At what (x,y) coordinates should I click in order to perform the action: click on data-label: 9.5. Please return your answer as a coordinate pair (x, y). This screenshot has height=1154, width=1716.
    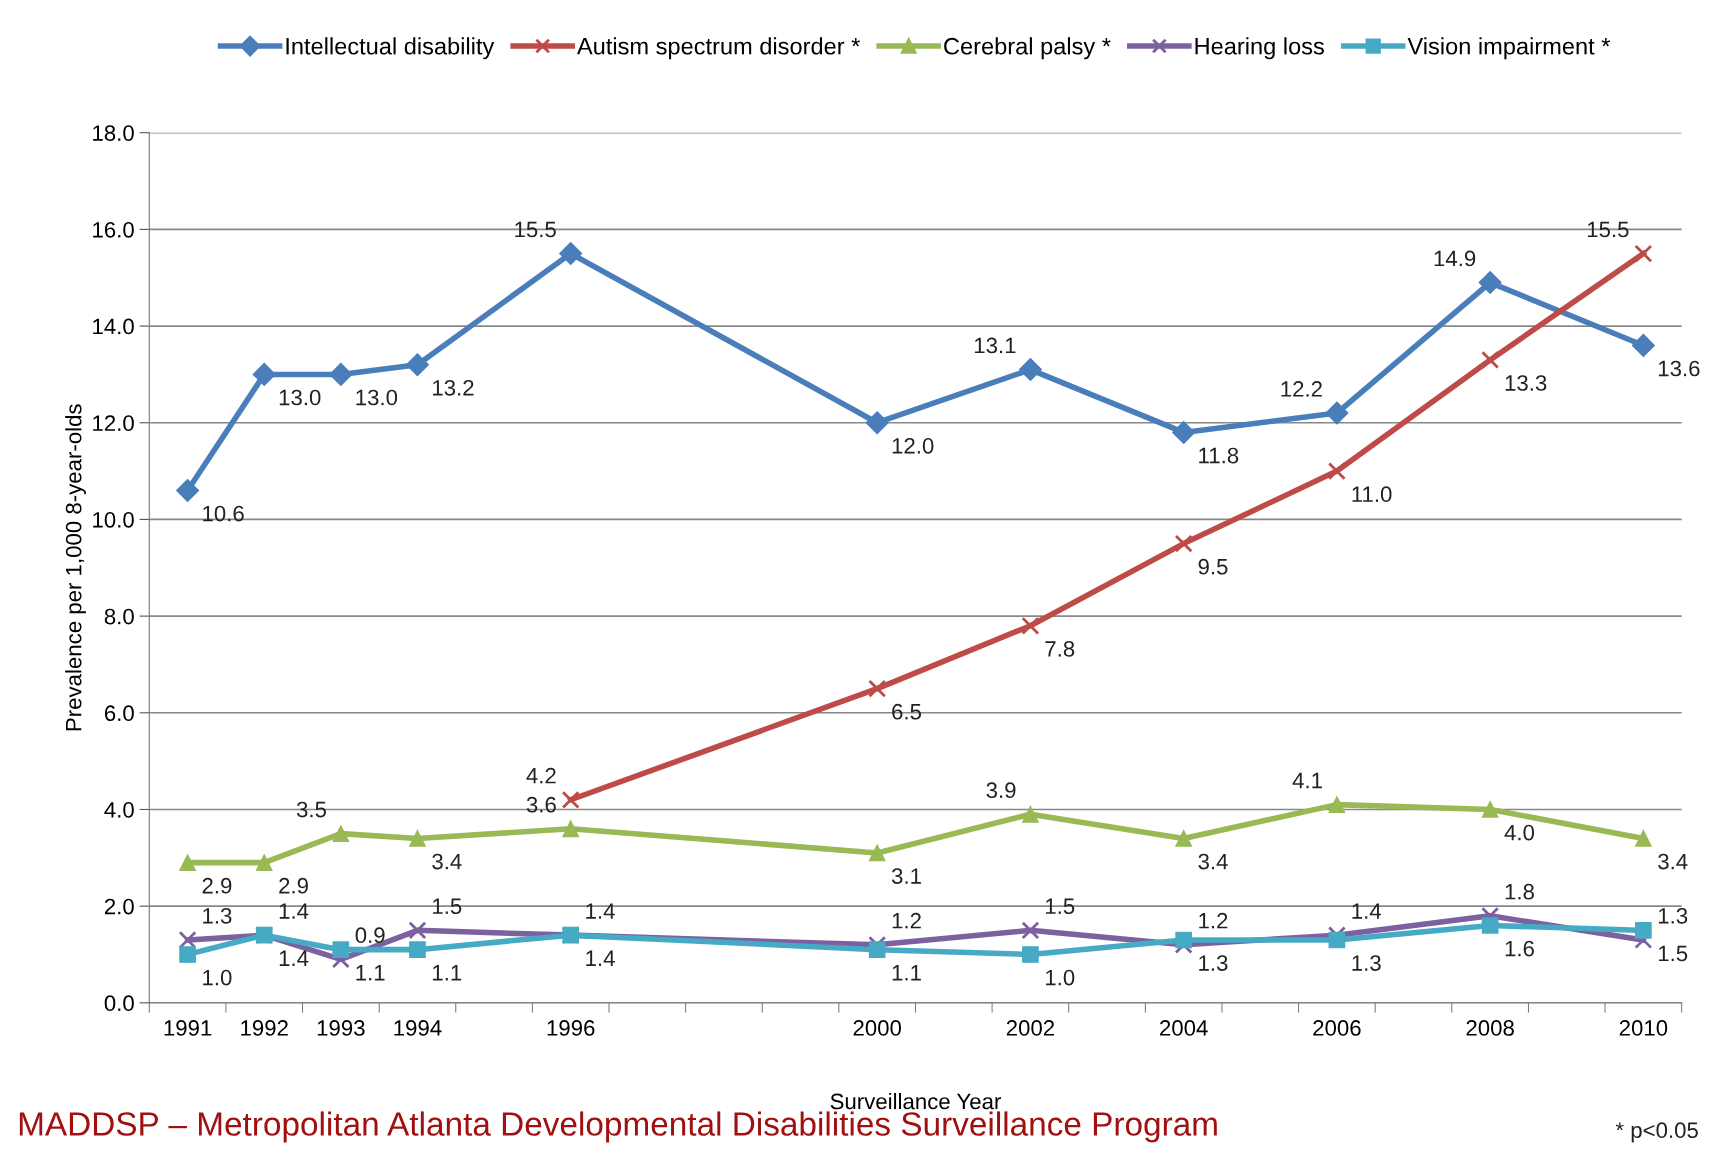
    Looking at the image, I should click on (1213, 566).